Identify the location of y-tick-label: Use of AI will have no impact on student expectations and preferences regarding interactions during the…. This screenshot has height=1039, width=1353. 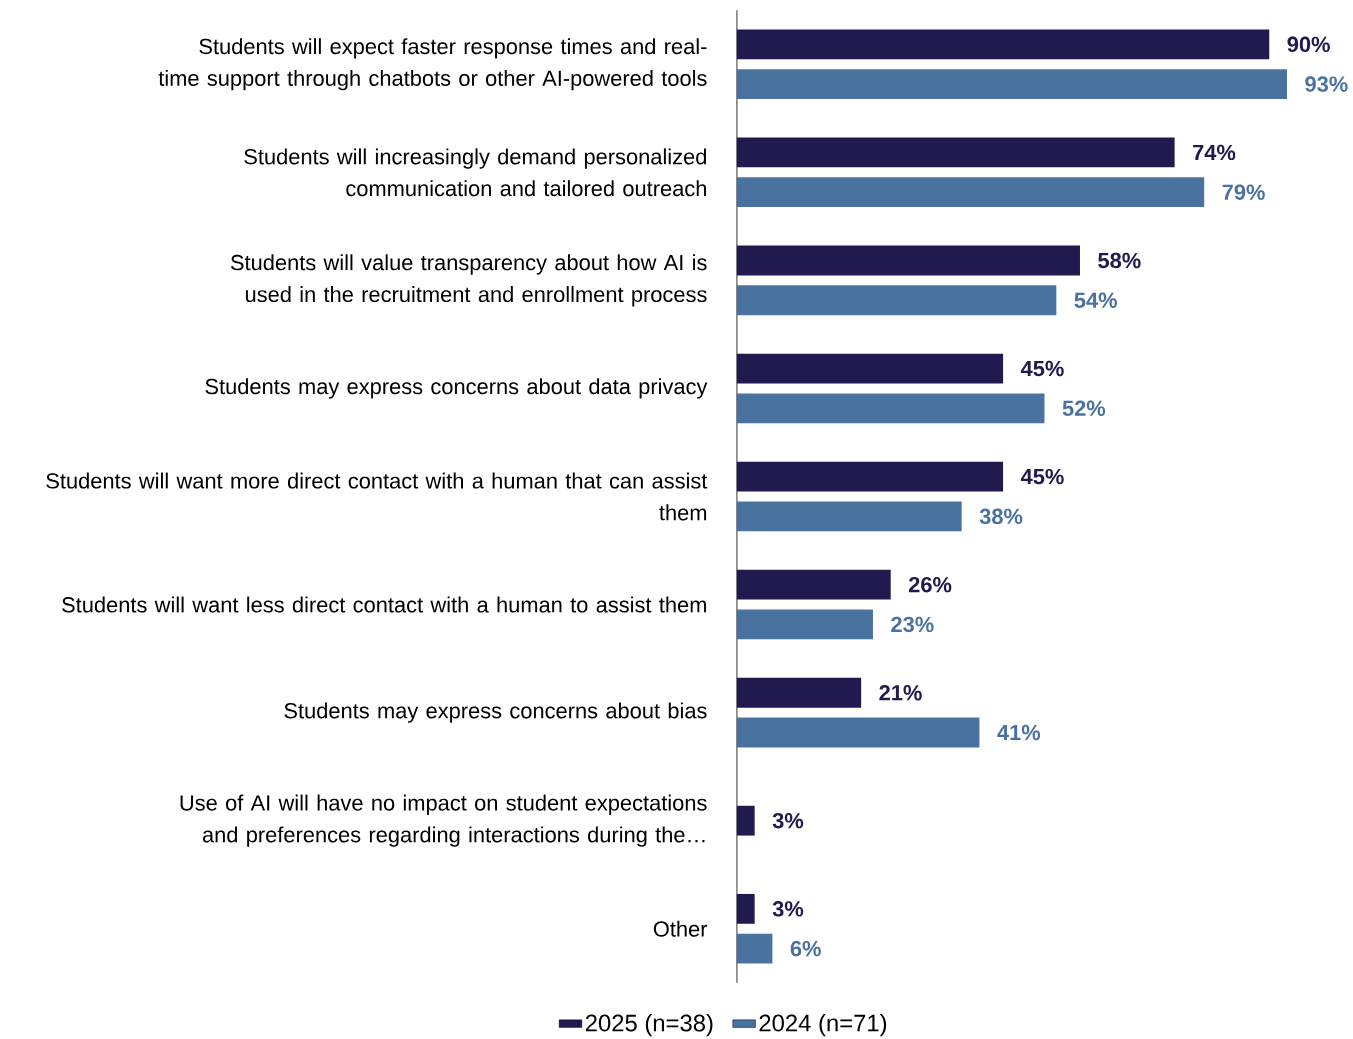
(443, 820).